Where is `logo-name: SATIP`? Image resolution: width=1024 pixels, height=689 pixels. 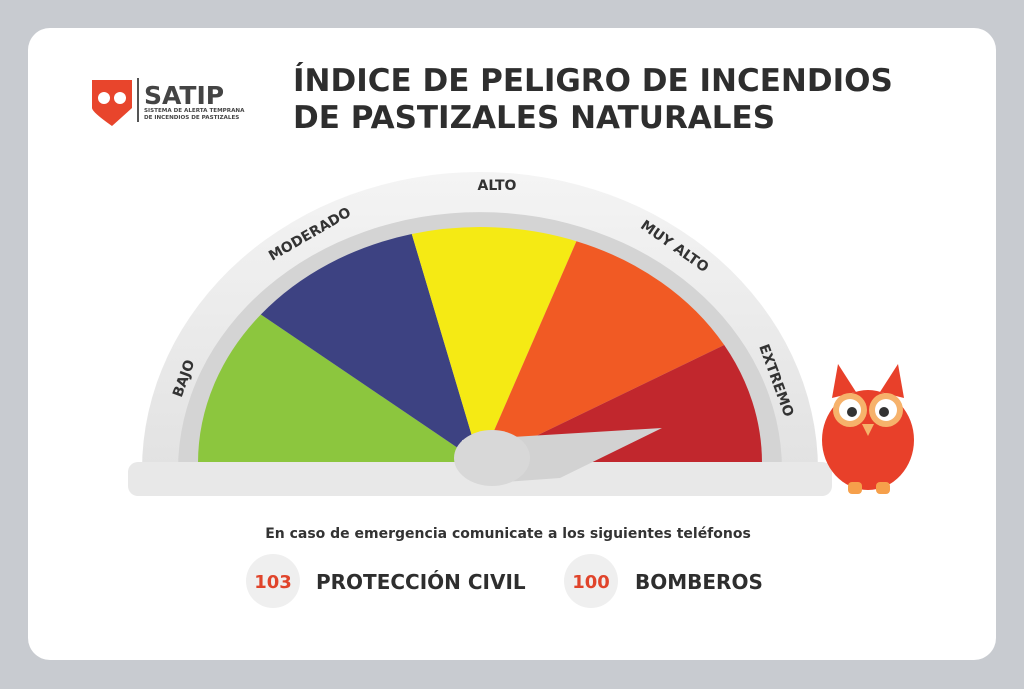
logo-name: SATIP is located at coordinates (184, 95).